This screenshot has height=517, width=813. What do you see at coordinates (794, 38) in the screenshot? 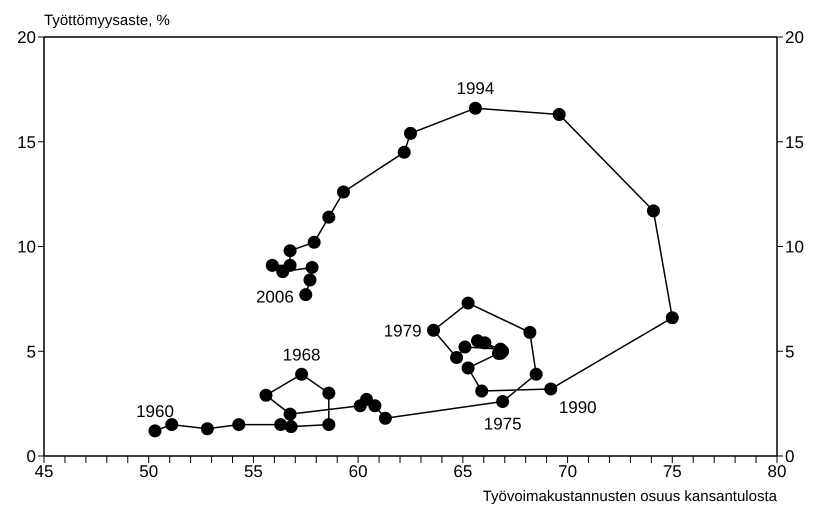
I see `y2-tick-label: 20` at bounding box center [794, 38].